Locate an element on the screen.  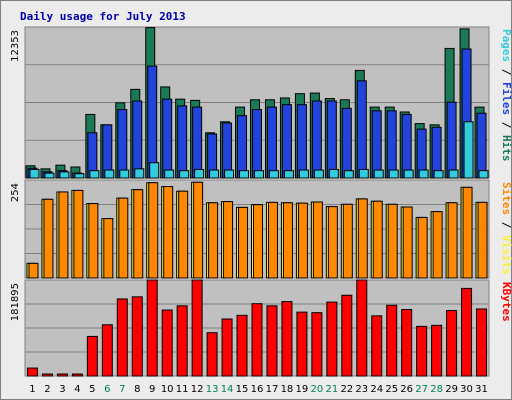
x-tick-label-day-29: 29 is located at coordinates (451, 389).